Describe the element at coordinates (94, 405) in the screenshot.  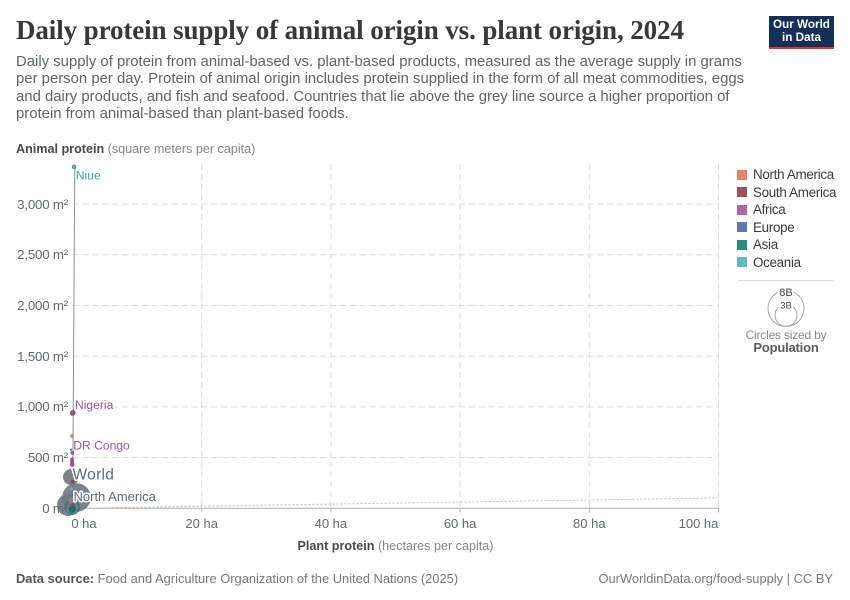
I see `svg-text: Nigeria` at that location.